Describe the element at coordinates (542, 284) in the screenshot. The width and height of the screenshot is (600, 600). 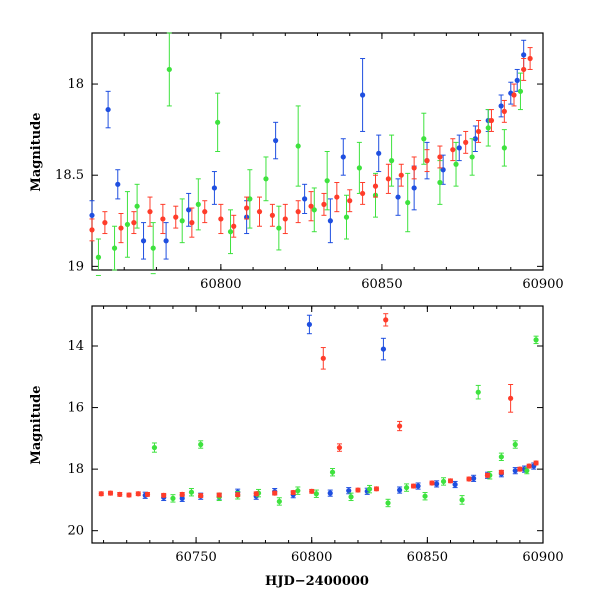
I see `top-x-tick-label: 60900` at that location.